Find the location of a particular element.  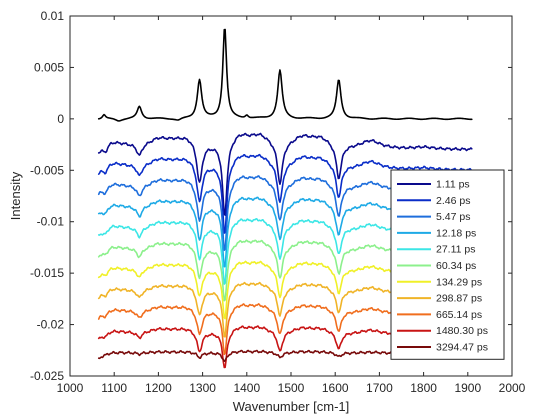

x-tick-label: 1300 is located at coordinates (202, 388).